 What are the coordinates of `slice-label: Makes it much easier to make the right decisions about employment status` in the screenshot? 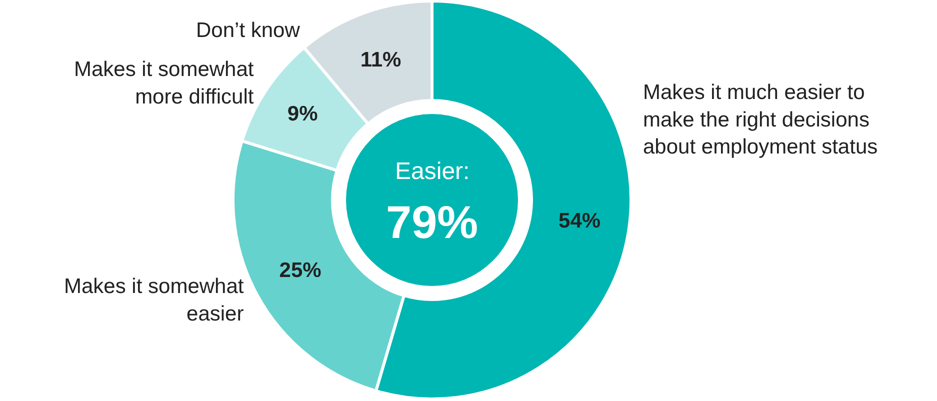 It's located at (760, 120).